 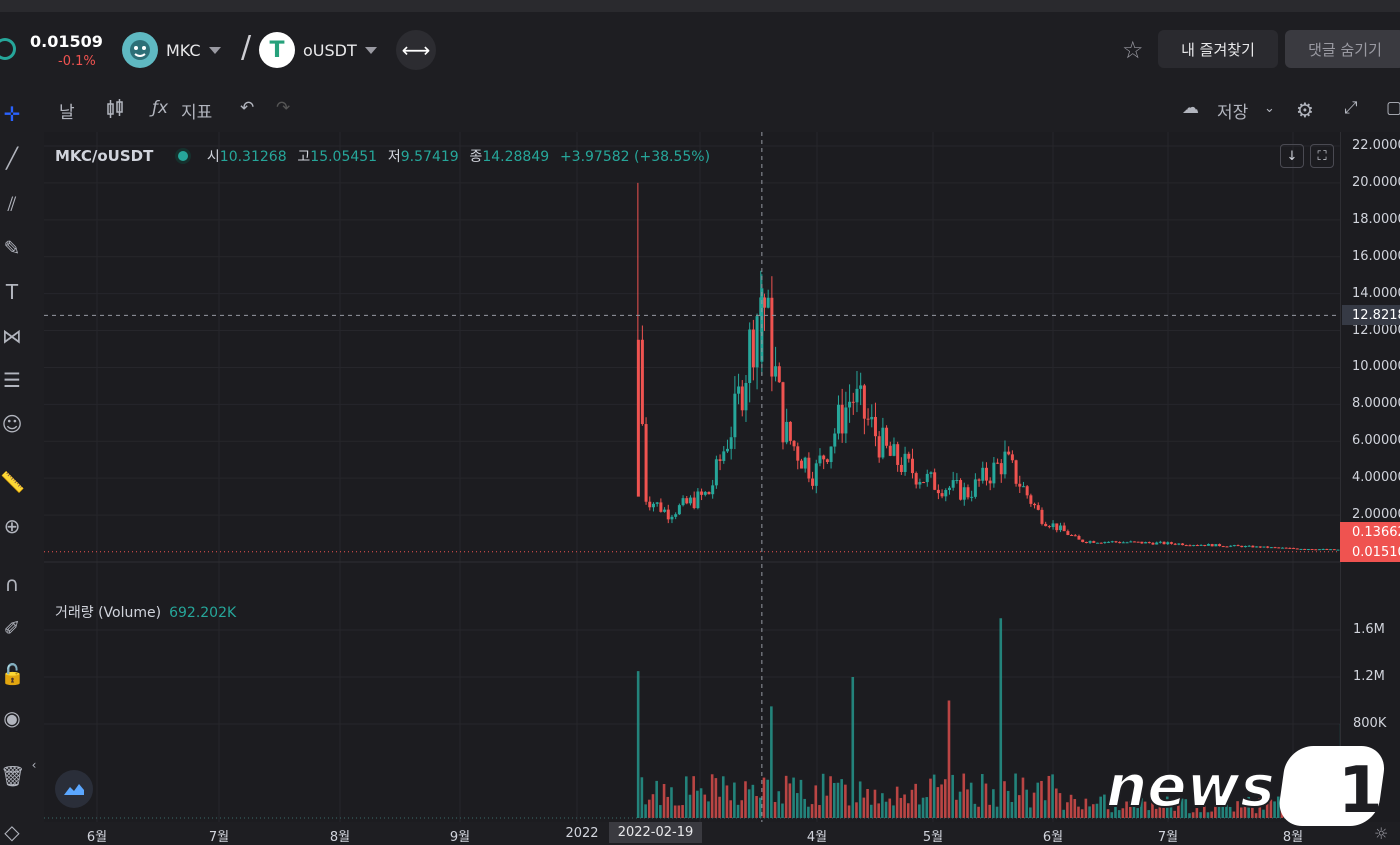 What do you see at coordinates (1393, 108) in the screenshot?
I see `camera-icon: ▢` at bounding box center [1393, 108].